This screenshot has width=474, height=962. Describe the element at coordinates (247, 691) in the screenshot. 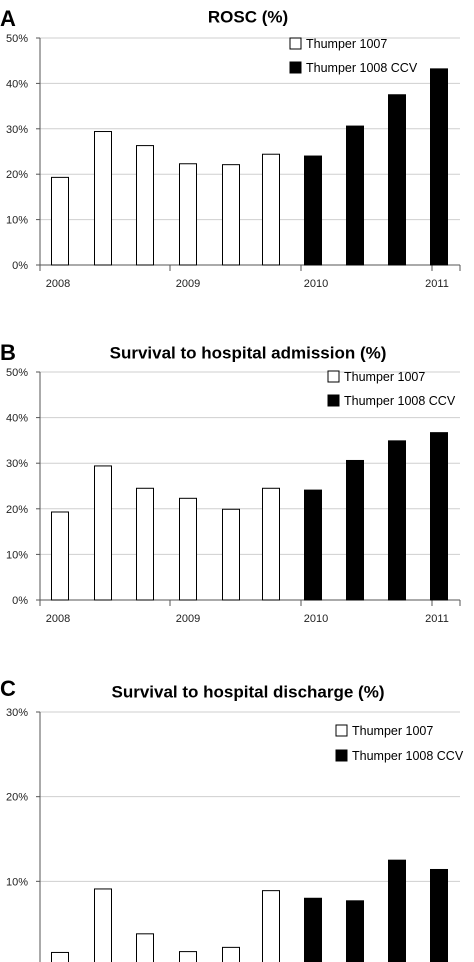

I see `chart-title: Survival to hospital discharge (%)` at that location.